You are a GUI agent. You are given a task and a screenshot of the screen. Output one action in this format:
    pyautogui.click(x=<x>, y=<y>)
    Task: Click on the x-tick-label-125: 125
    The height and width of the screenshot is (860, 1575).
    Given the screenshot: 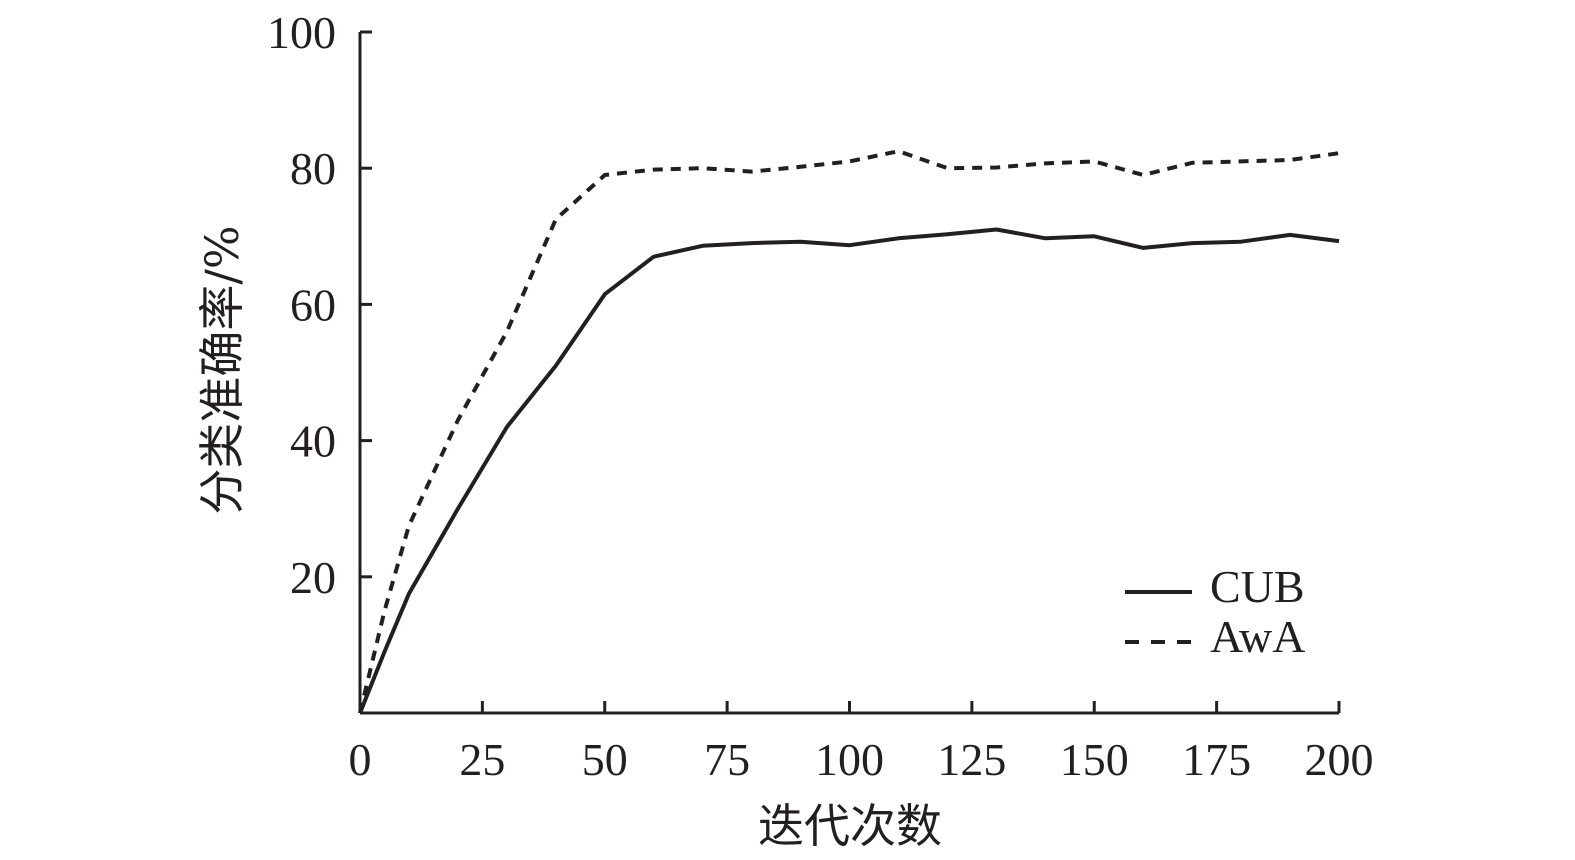 What is the action you would take?
    pyautogui.click(x=971, y=759)
    